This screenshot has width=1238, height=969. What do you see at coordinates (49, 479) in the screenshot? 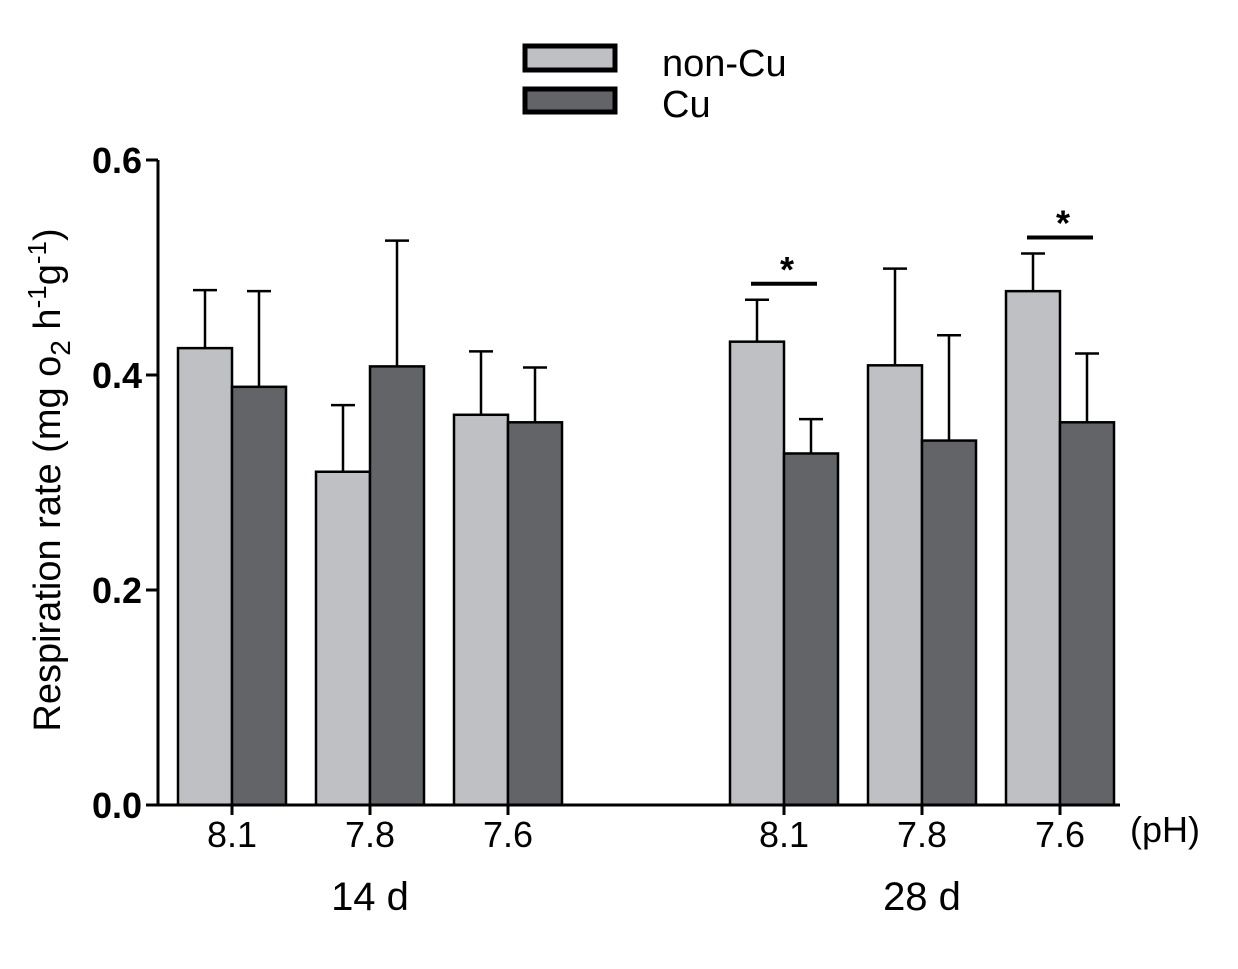
I see `y-axis-label: Respiration rate (mg o2 h-1g-1)` at bounding box center [49, 479].